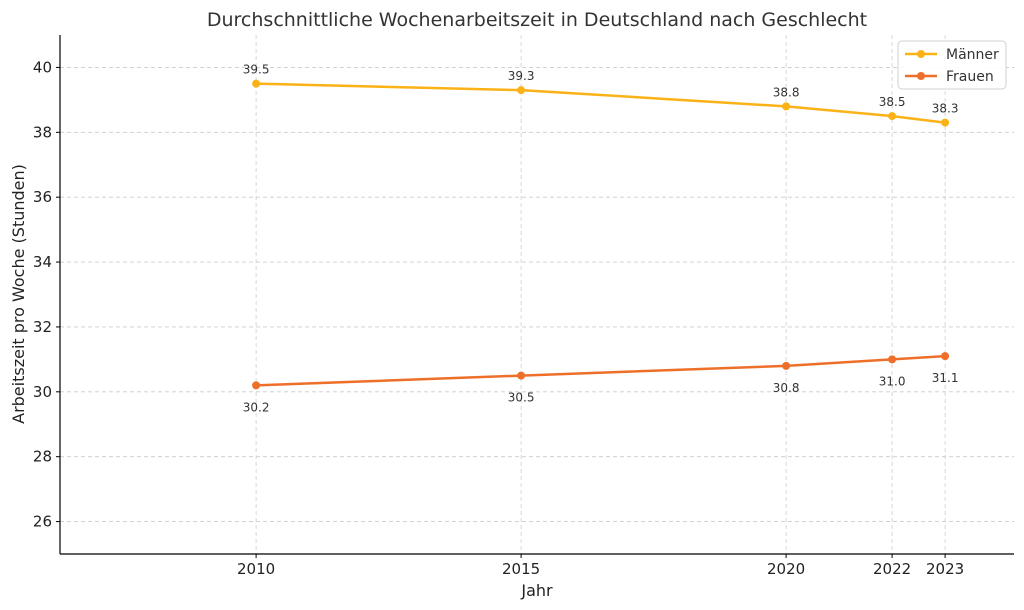 The image size is (1024, 610). What do you see at coordinates (42, 262) in the screenshot?
I see `y-tick-label: 34` at bounding box center [42, 262].